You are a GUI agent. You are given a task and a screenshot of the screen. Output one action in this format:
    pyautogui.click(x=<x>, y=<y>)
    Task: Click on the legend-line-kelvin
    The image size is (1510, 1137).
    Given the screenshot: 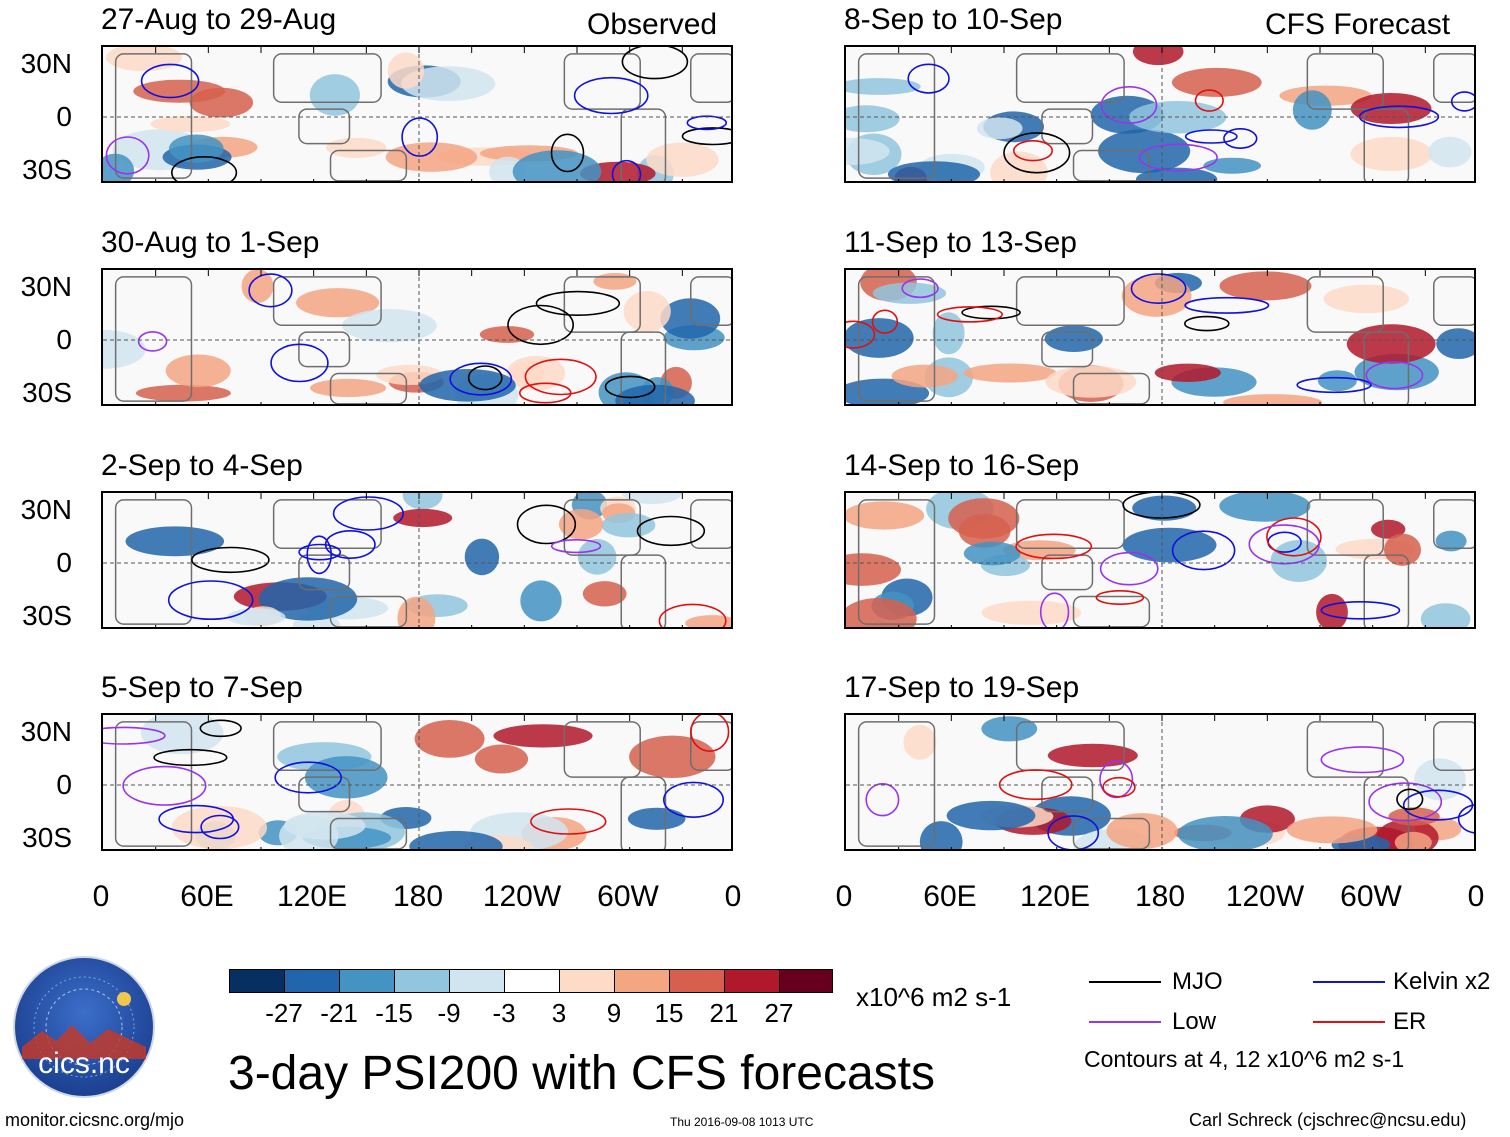 What is the action you would take?
    pyautogui.click(x=1349, y=982)
    